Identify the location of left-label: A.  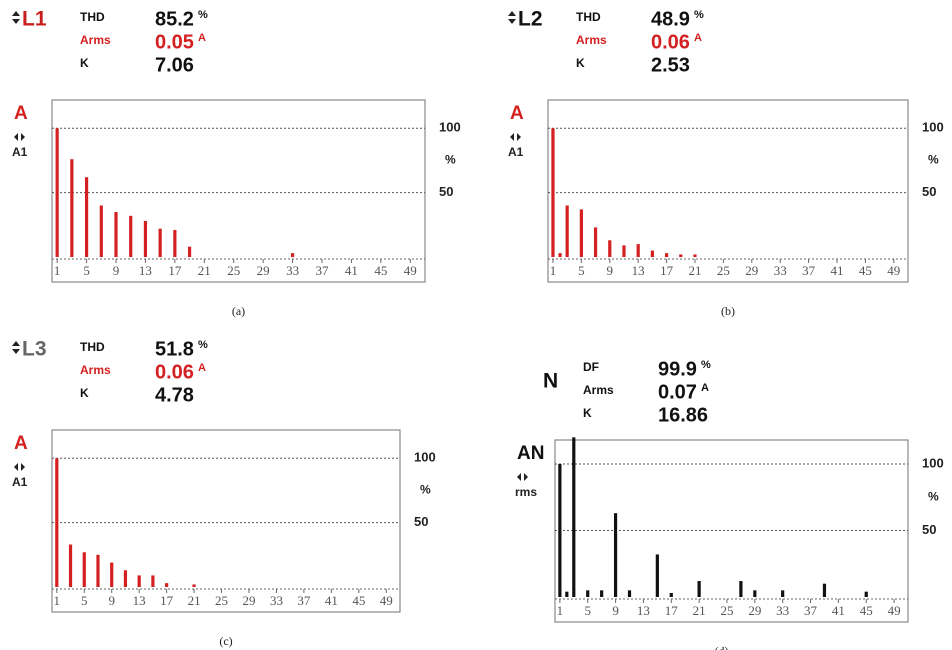
(21, 113).